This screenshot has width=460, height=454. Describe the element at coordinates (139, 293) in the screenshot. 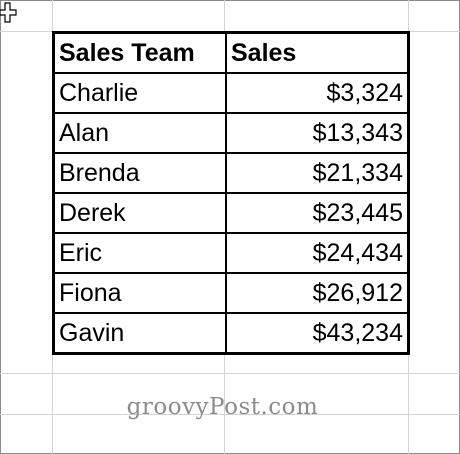

I see `team-cell: Fiona` at that location.